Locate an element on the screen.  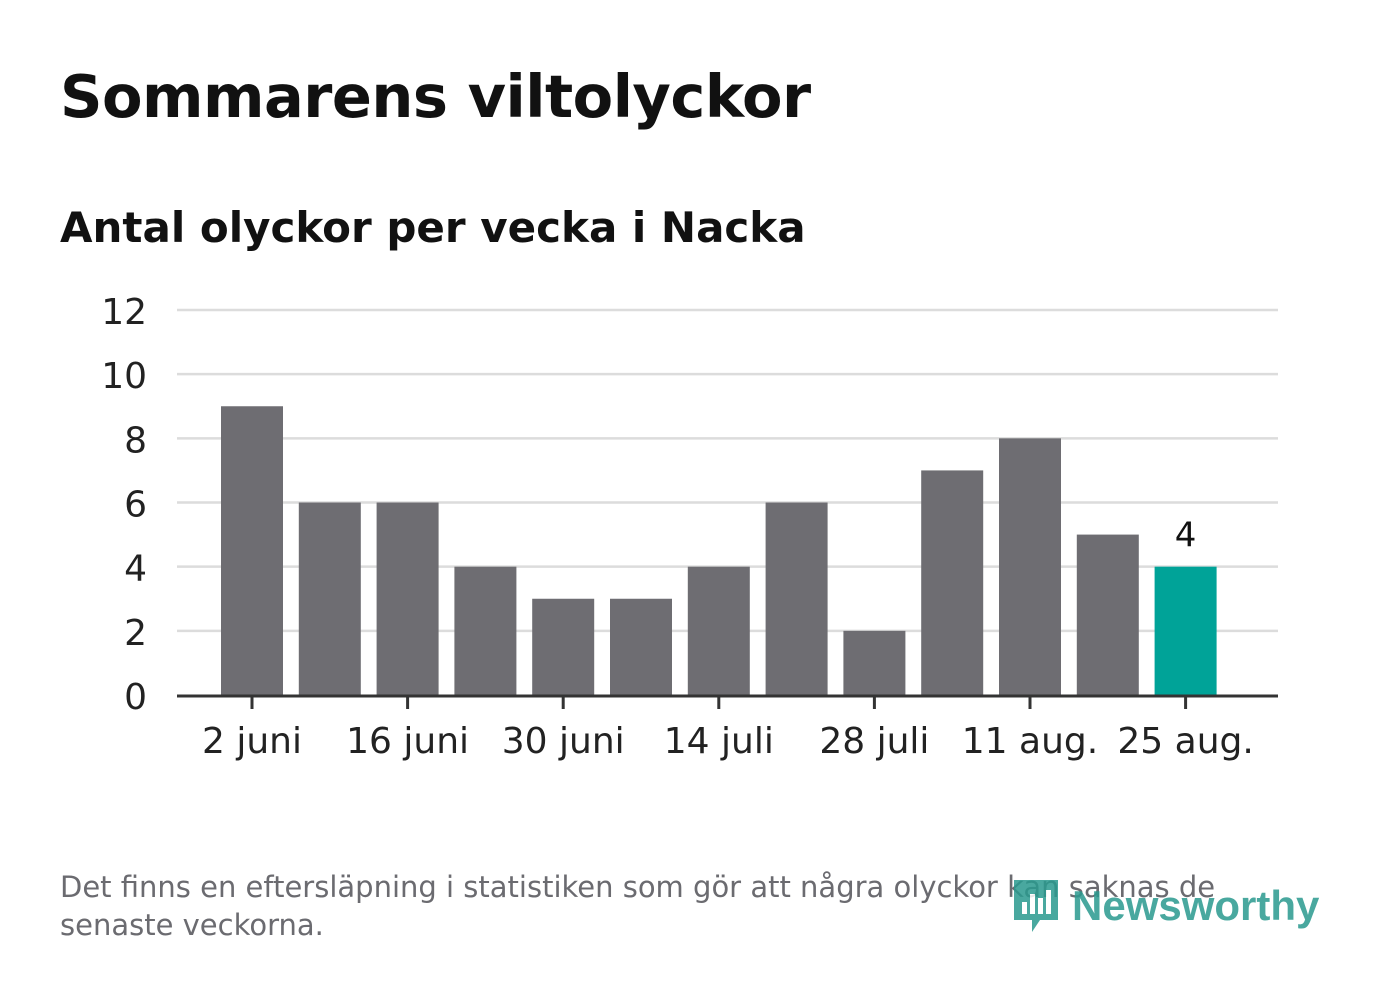
bar-highlight is located at coordinates (1185, 630).